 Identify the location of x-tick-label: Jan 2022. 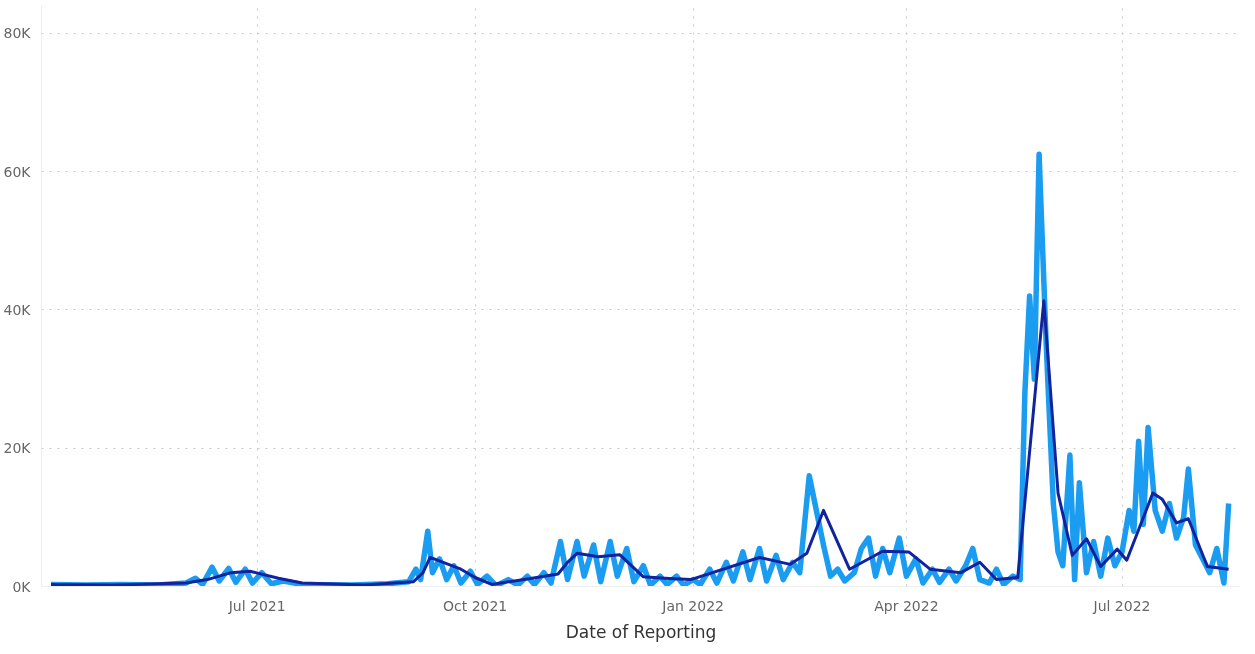
(692, 605).